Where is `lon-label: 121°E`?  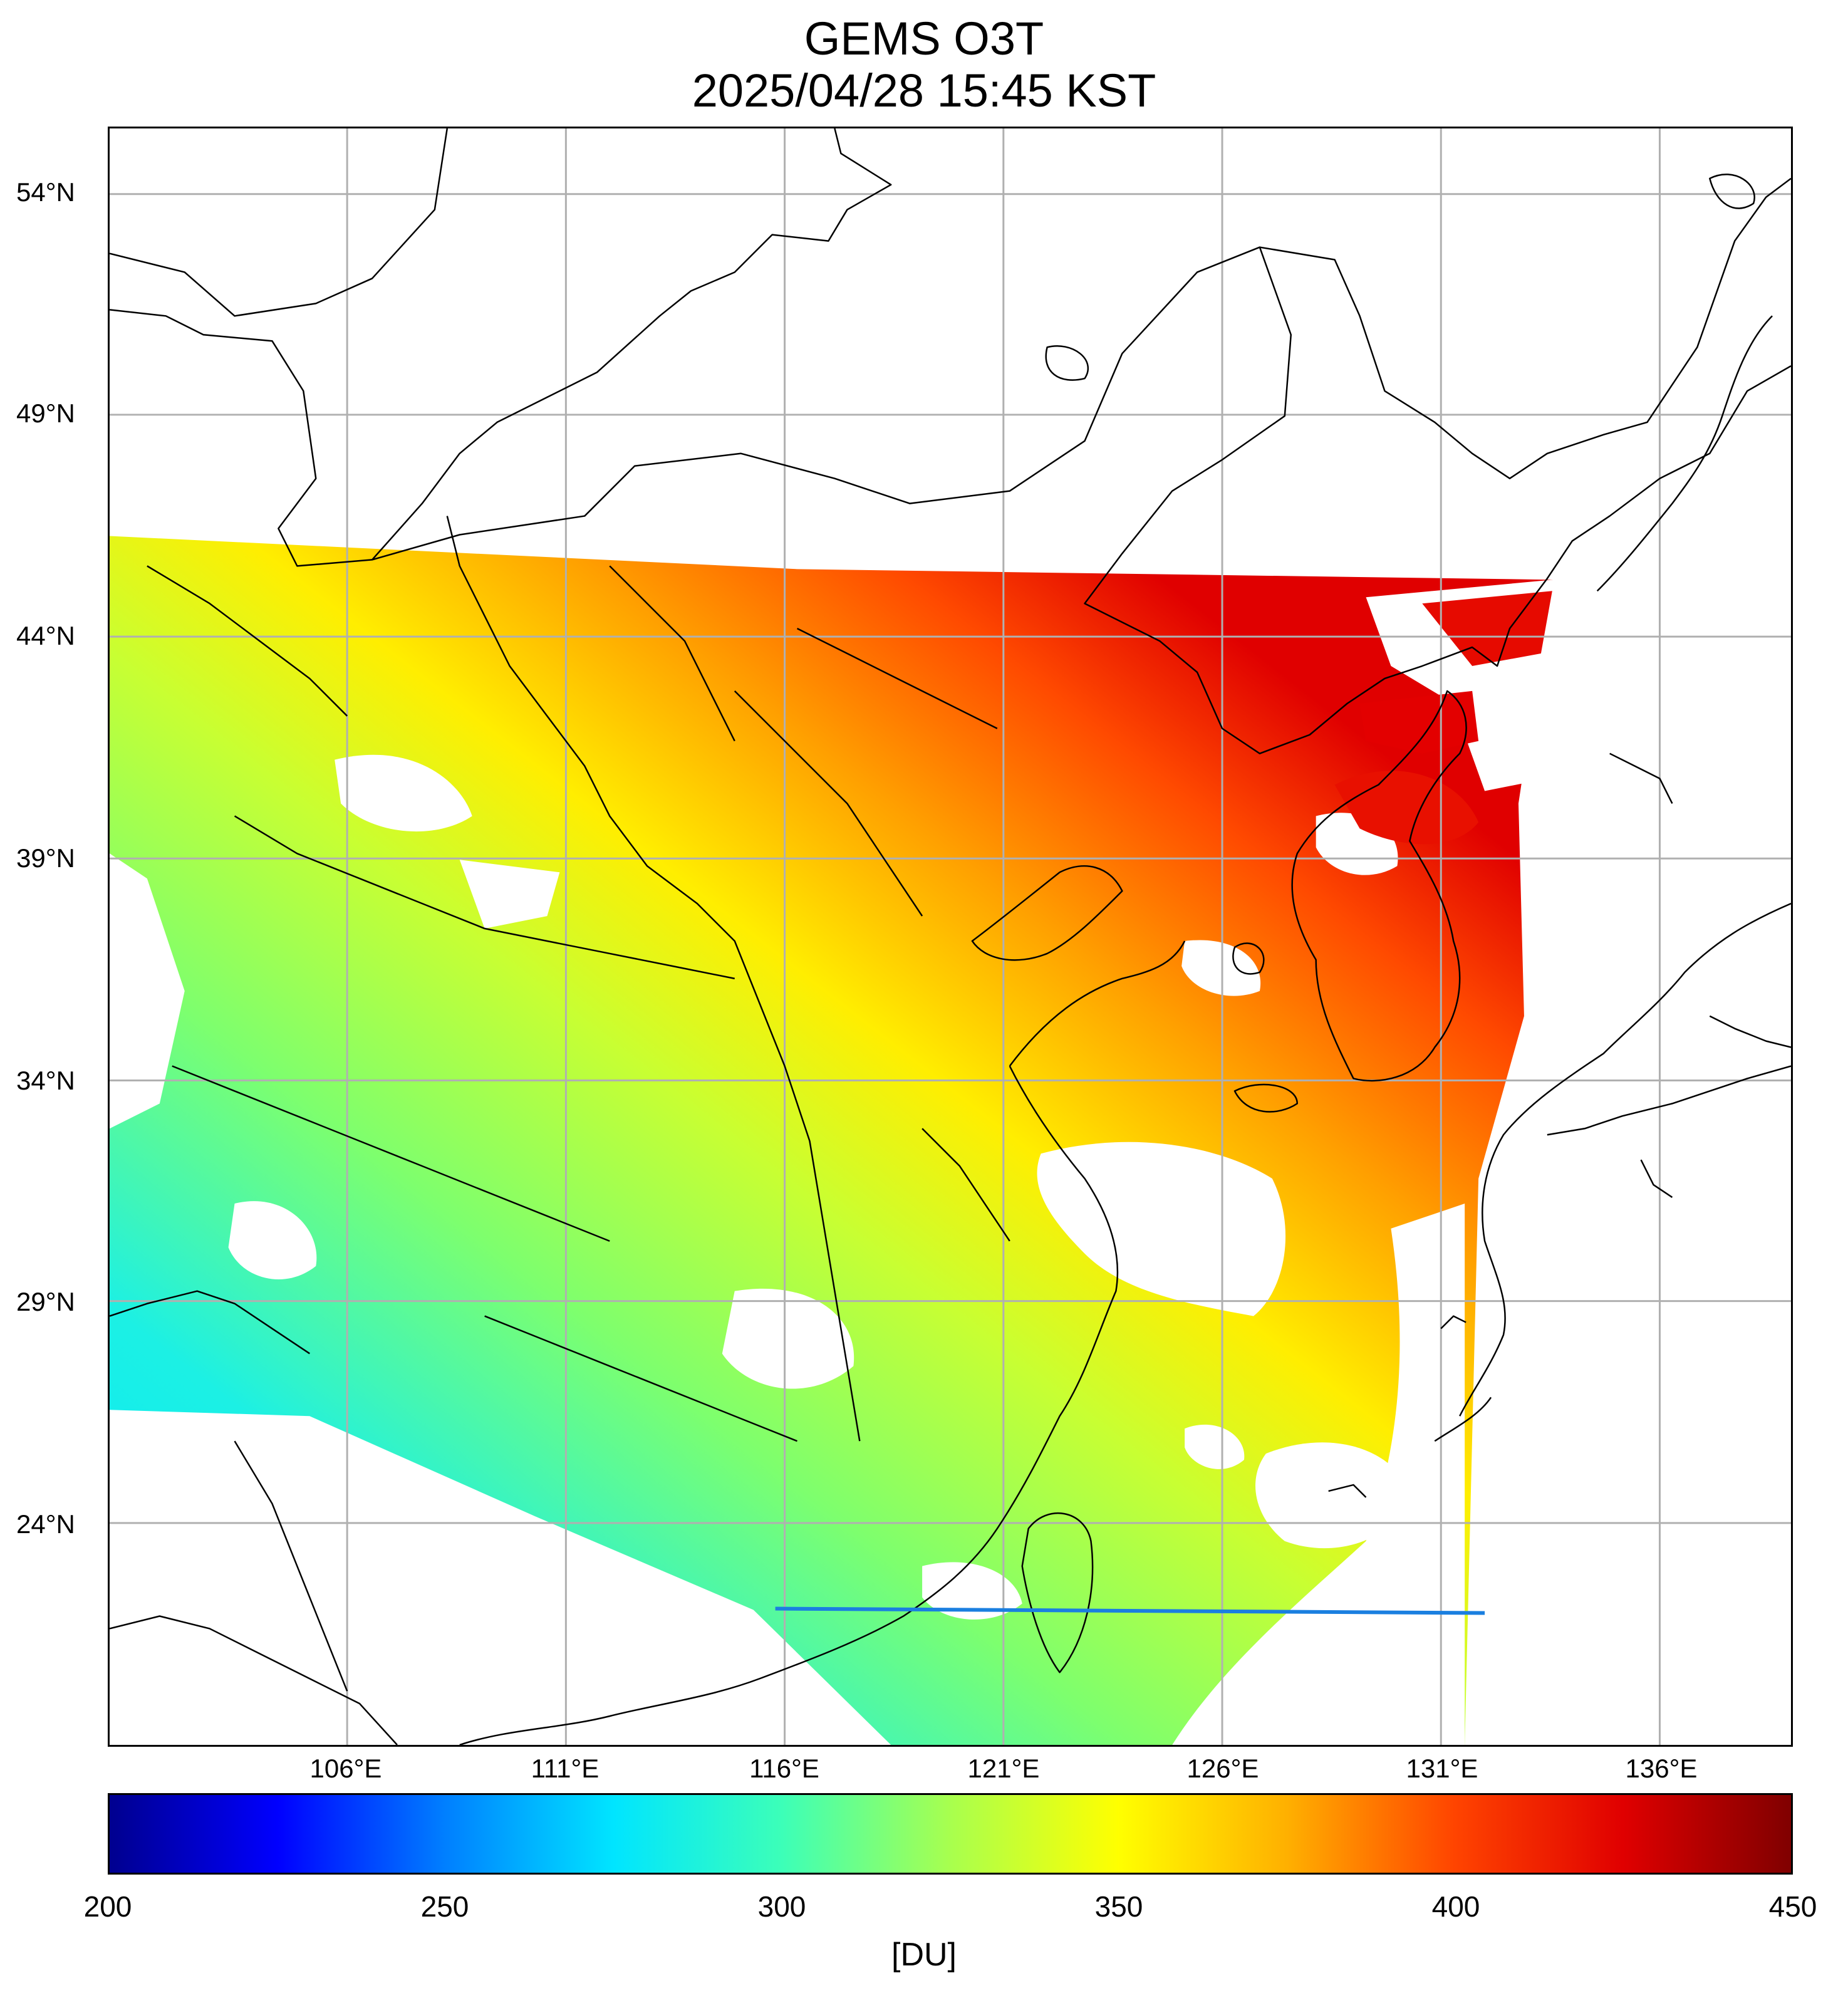 lon-label: 121°E is located at coordinates (1003, 1768).